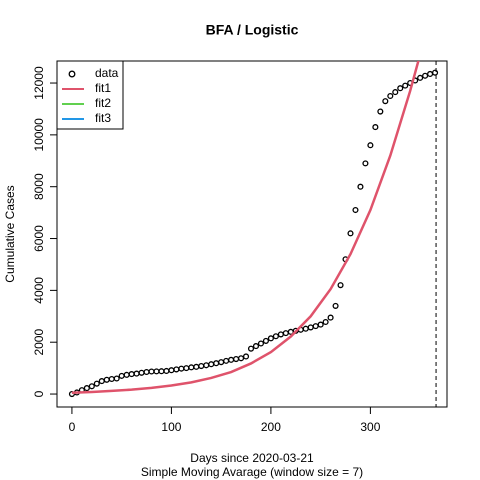 This screenshot has height=480, width=480. I want to click on y-axis-label: Cumulative Cases, so click(10, 233).